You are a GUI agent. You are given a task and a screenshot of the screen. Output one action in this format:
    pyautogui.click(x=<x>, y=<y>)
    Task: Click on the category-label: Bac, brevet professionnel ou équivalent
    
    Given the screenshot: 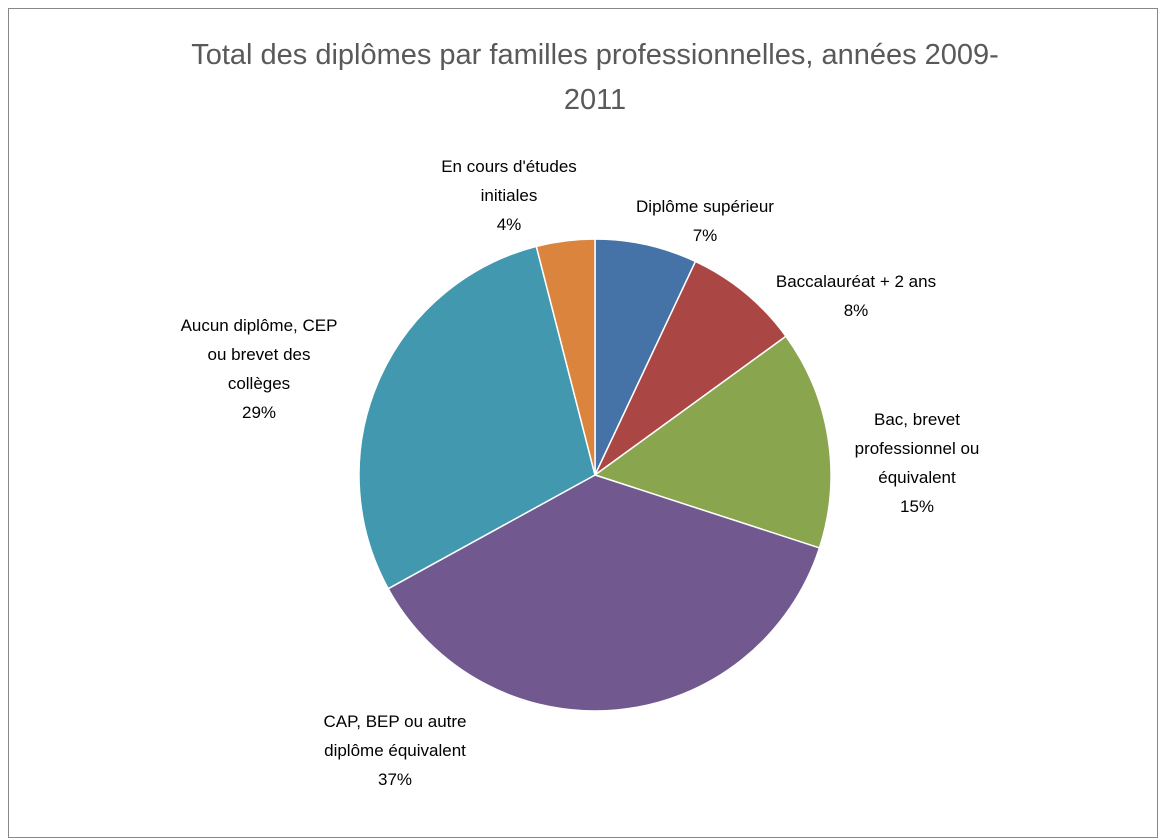 What is the action you would take?
    pyautogui.click(x=917, y=448)
    